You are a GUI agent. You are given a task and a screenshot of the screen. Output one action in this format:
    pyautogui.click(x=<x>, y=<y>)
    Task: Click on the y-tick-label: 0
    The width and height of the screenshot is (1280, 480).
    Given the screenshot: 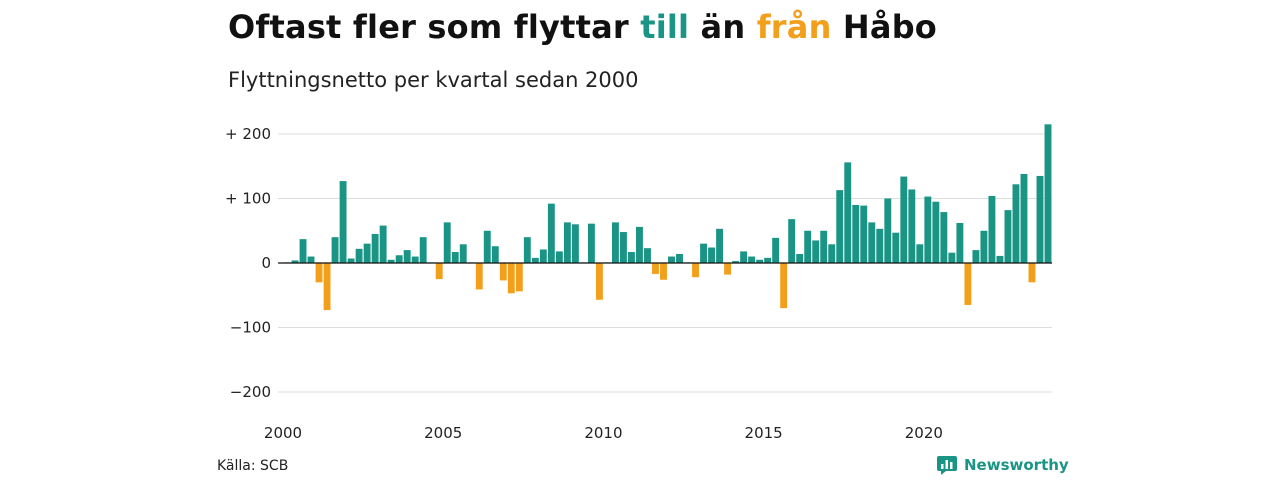 What is the action you would take?
    pyautogui.click(x=266, y=263)
    